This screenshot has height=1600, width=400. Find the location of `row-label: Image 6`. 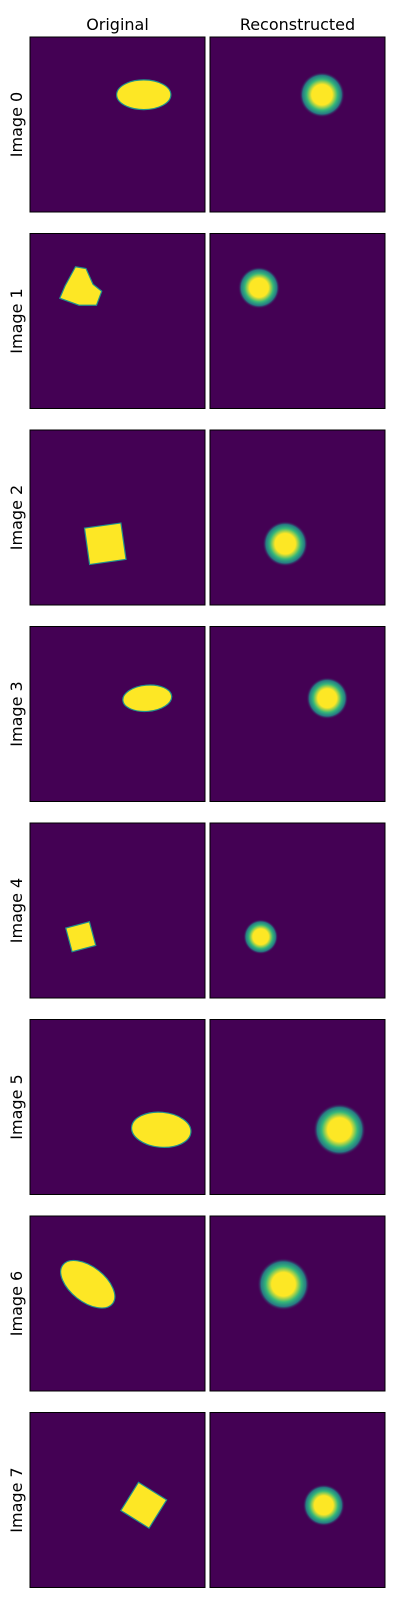

row-label: Image 6 is located at coordinates (16, 1303).